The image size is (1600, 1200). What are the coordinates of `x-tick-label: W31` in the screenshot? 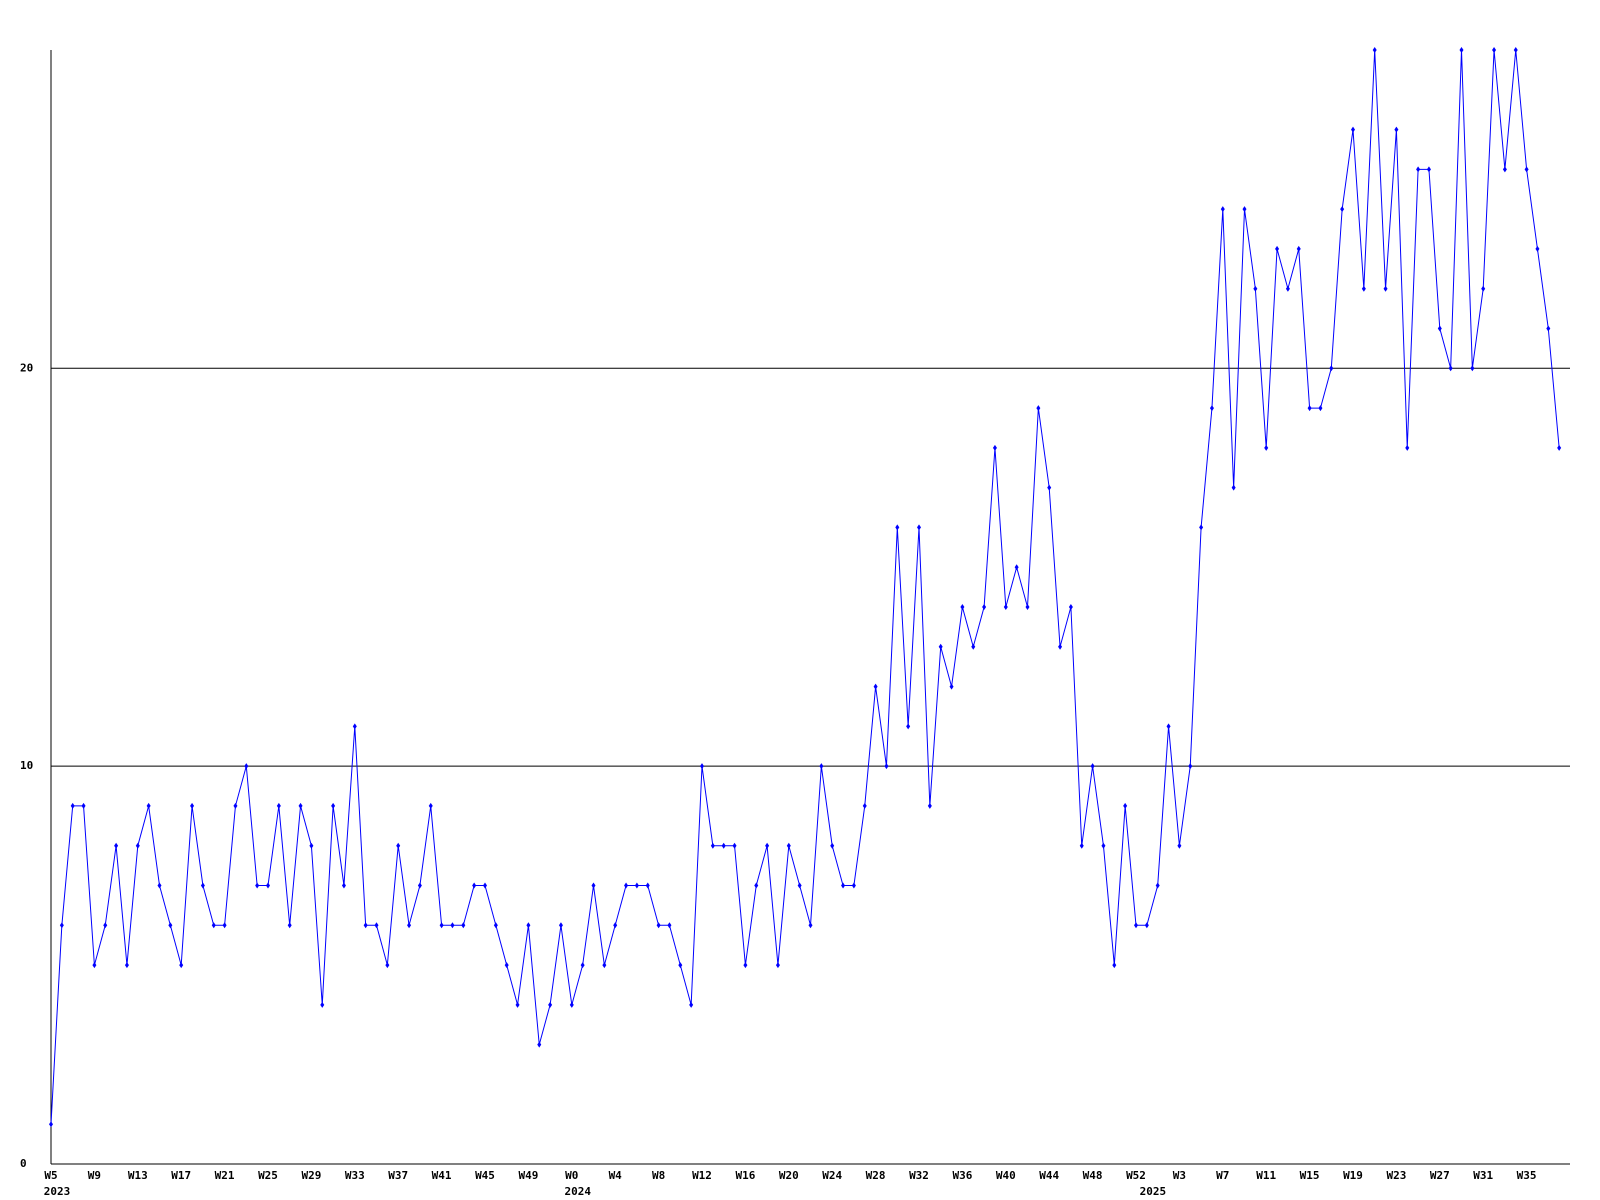 It's located at (1483, 1175).